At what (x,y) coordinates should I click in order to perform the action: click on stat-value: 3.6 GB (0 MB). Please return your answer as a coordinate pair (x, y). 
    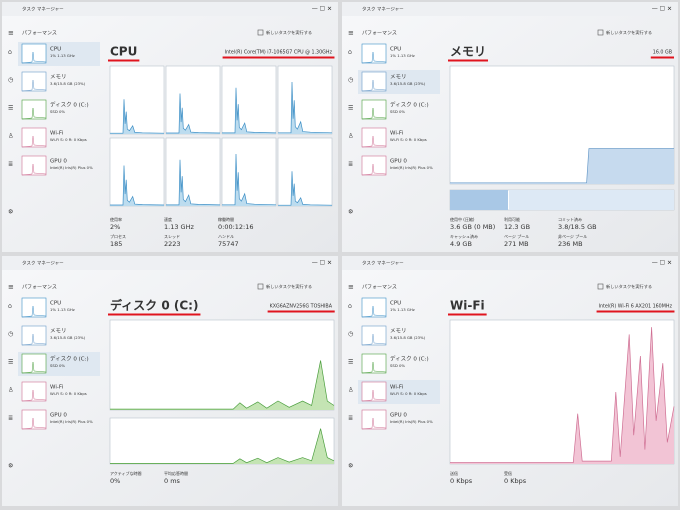
    Looking at the image, I should click on (472, 227).